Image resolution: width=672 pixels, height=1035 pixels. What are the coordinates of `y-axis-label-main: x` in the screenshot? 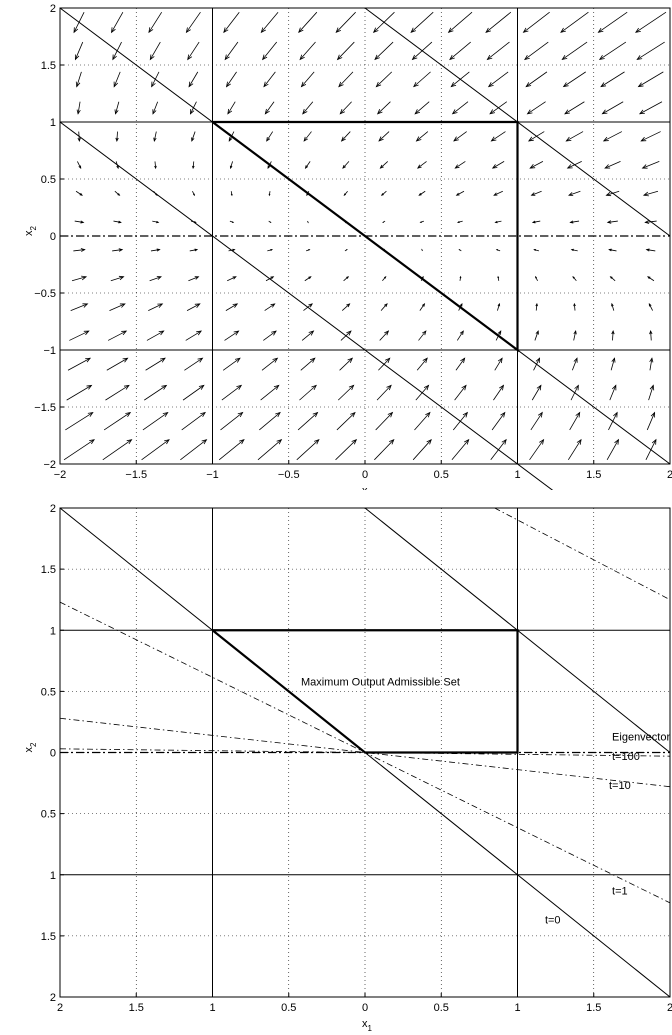 It's located at (29, 233).